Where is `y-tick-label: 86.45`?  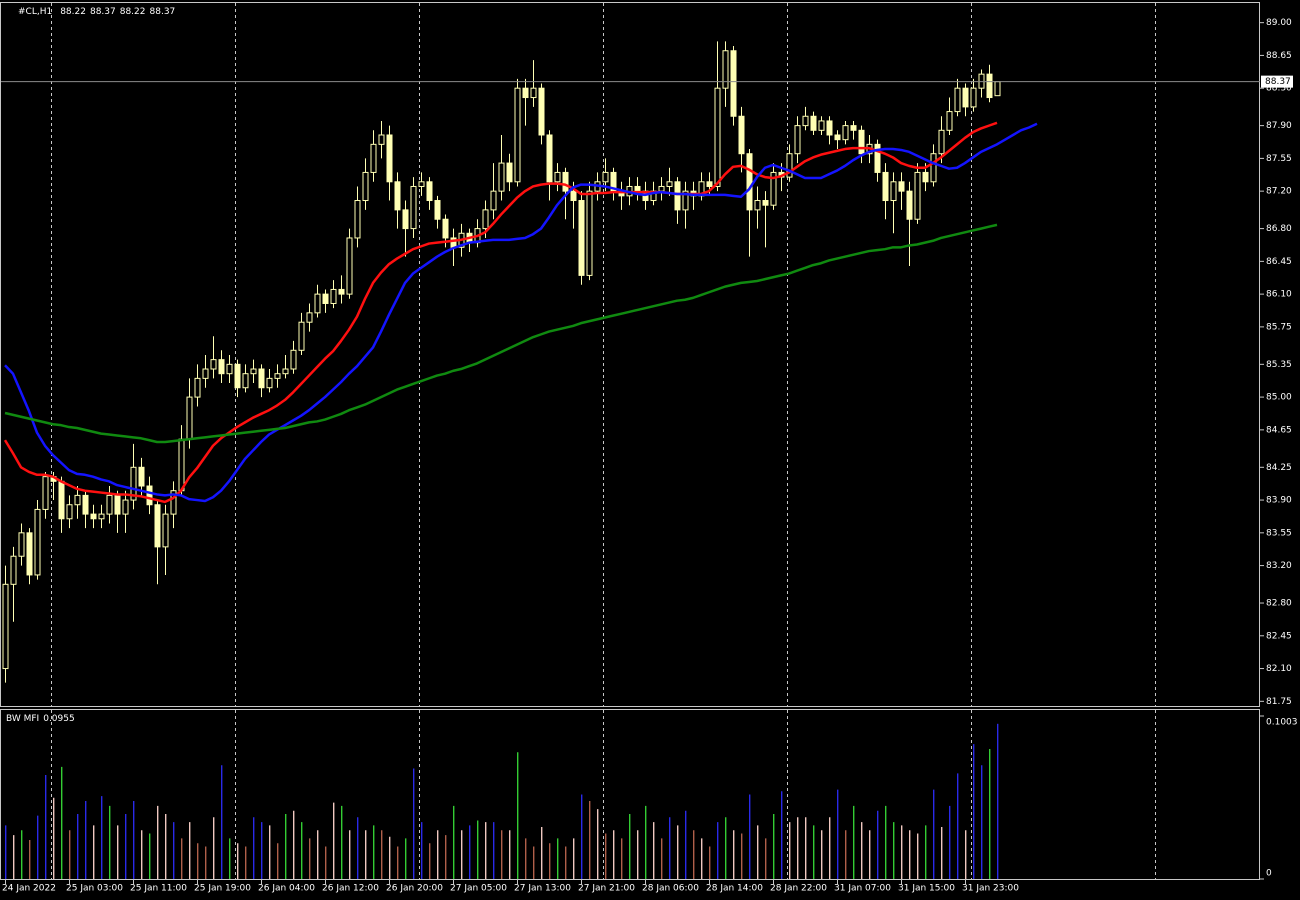
y-tick-label: 86.45 is located at coordinates (1279, 262).